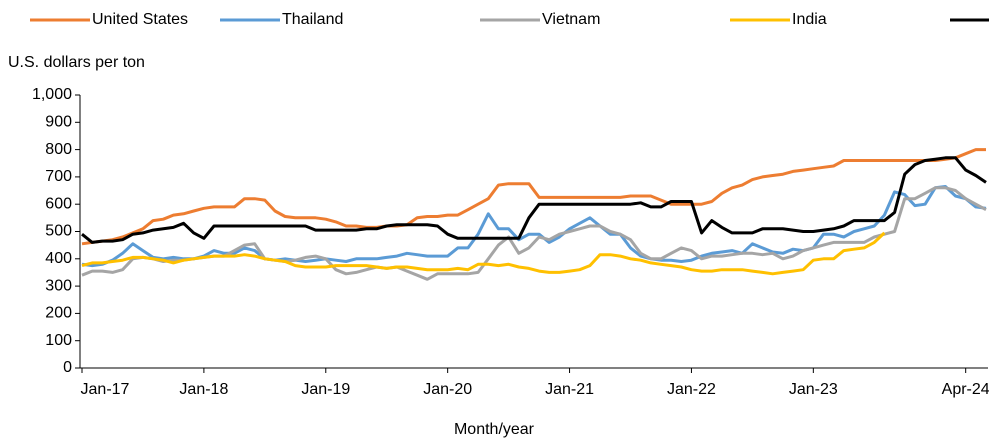 This screenshot has width=989, height=445. I want to click on legend-label: Vietnam, so click(571, 19).